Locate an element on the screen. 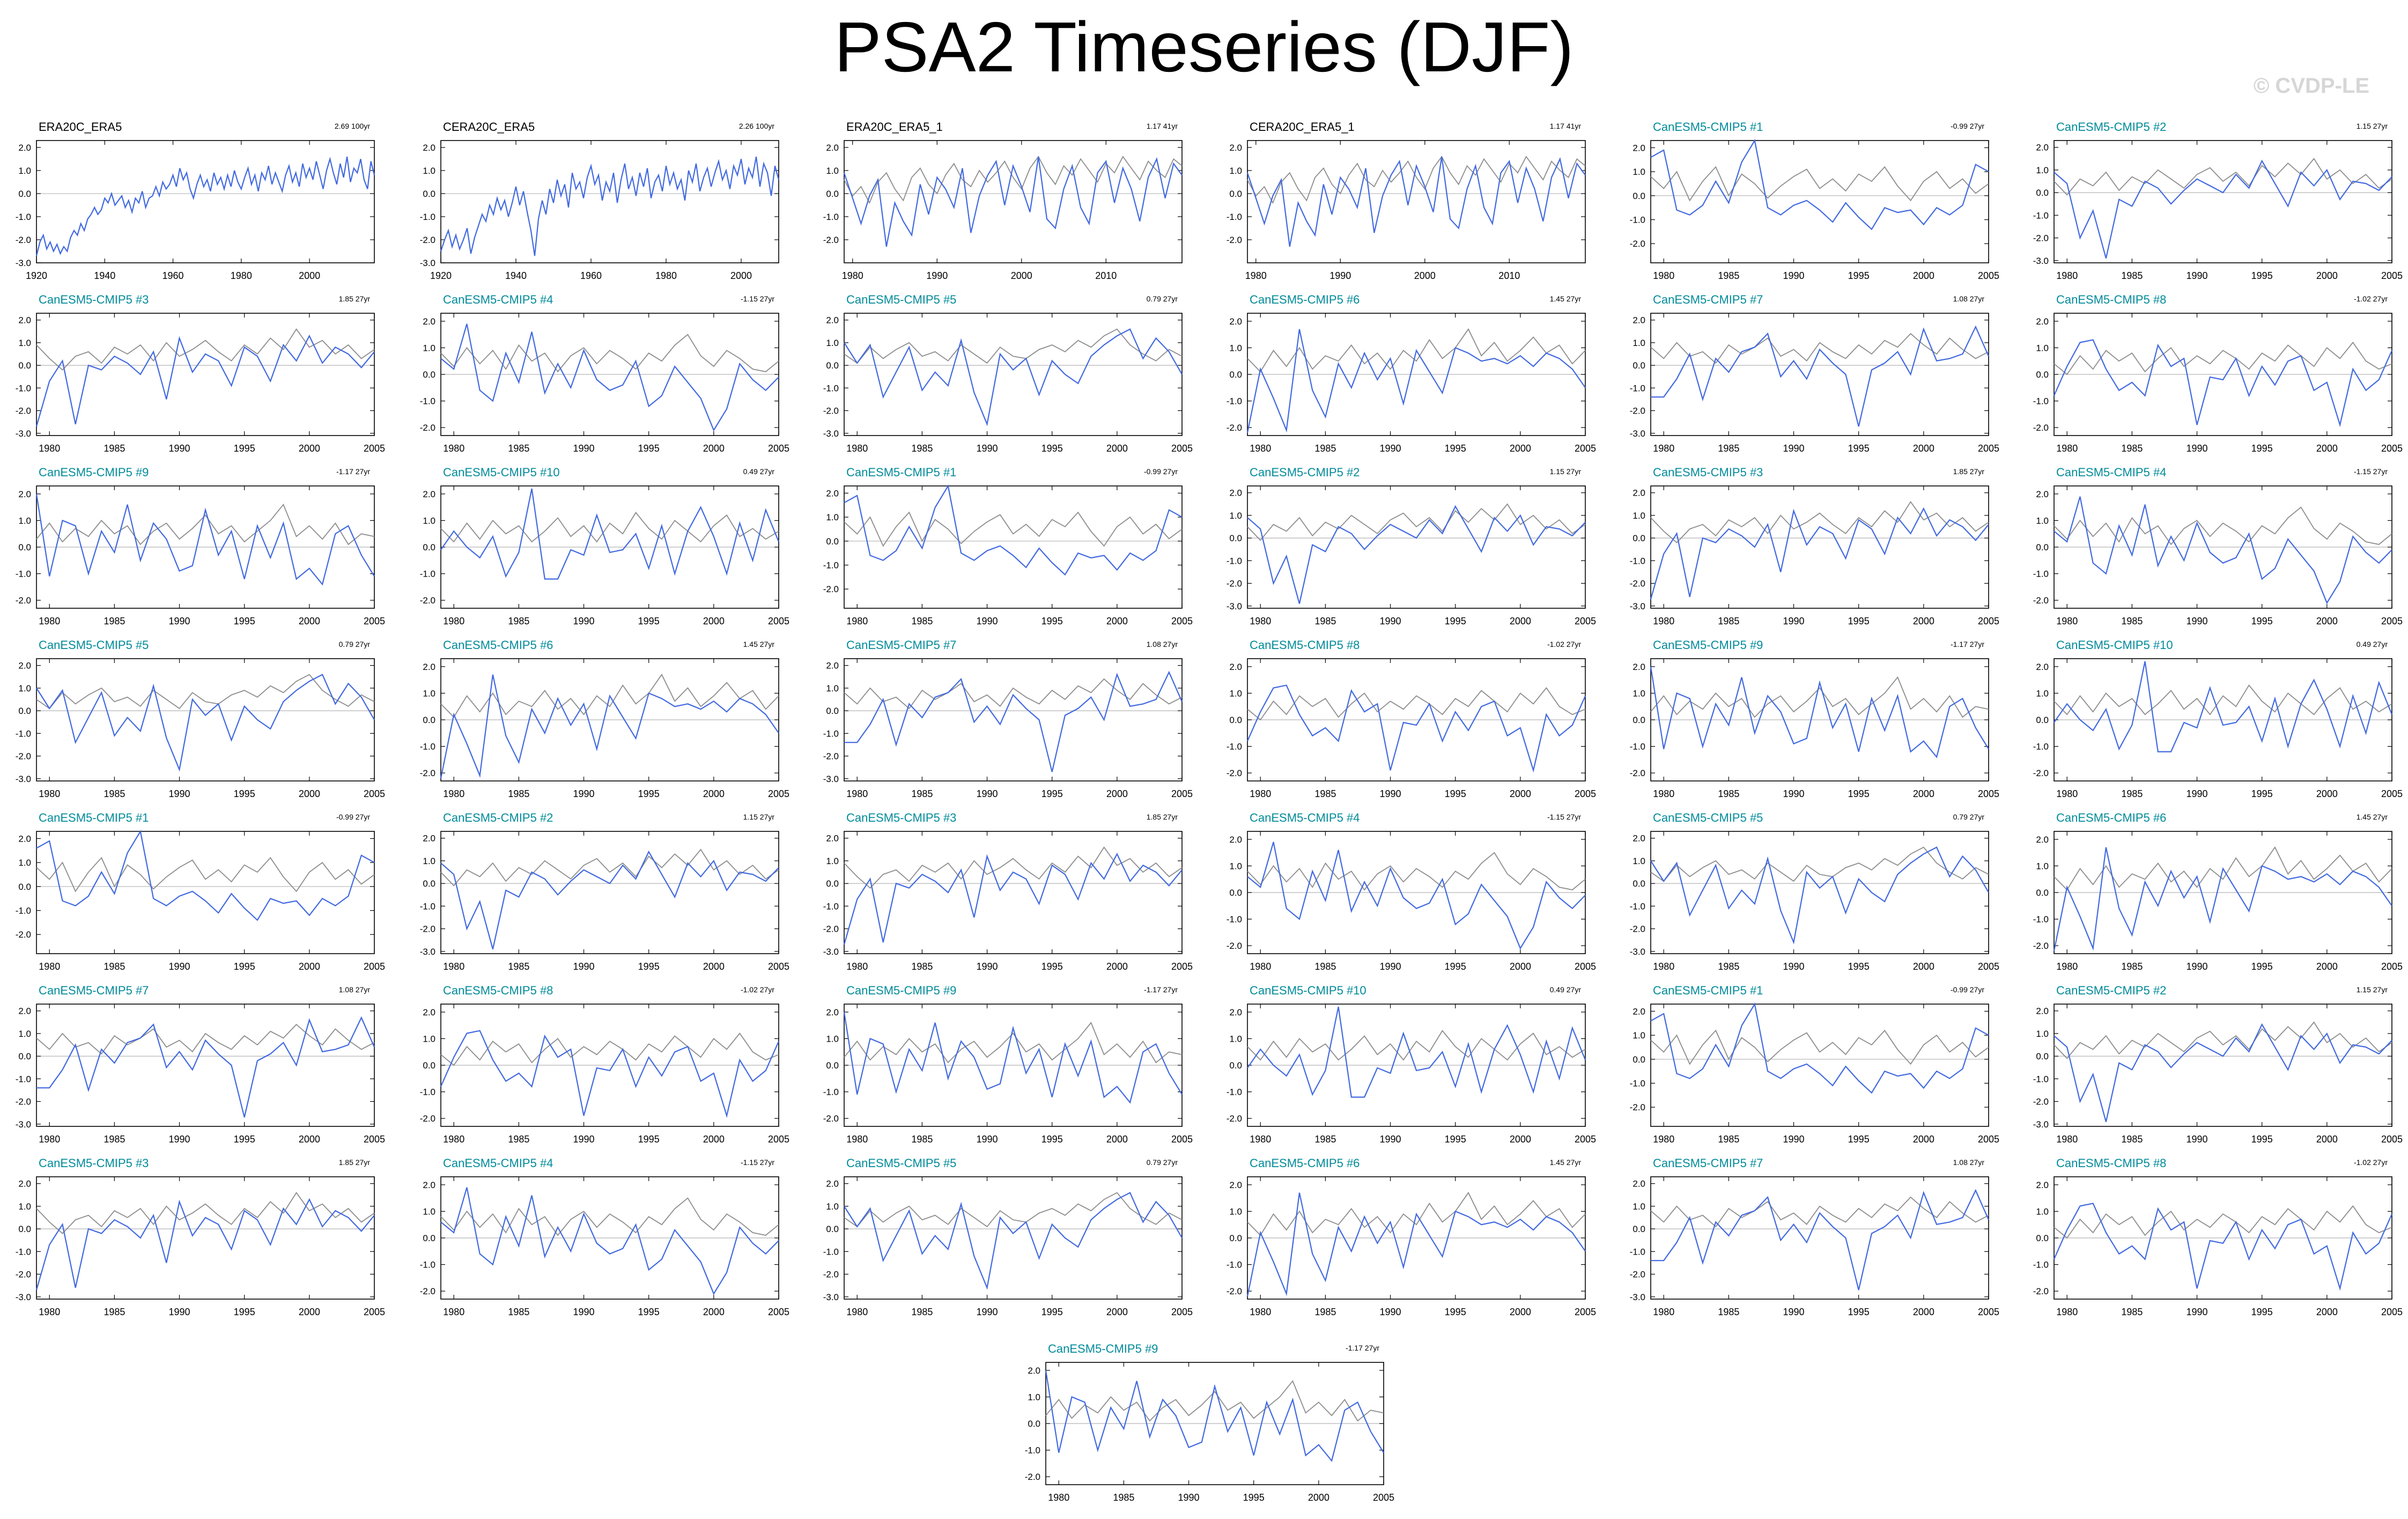  panel-title: CanESM5-CMIP5 #1 is located at coordinates (94, 817).